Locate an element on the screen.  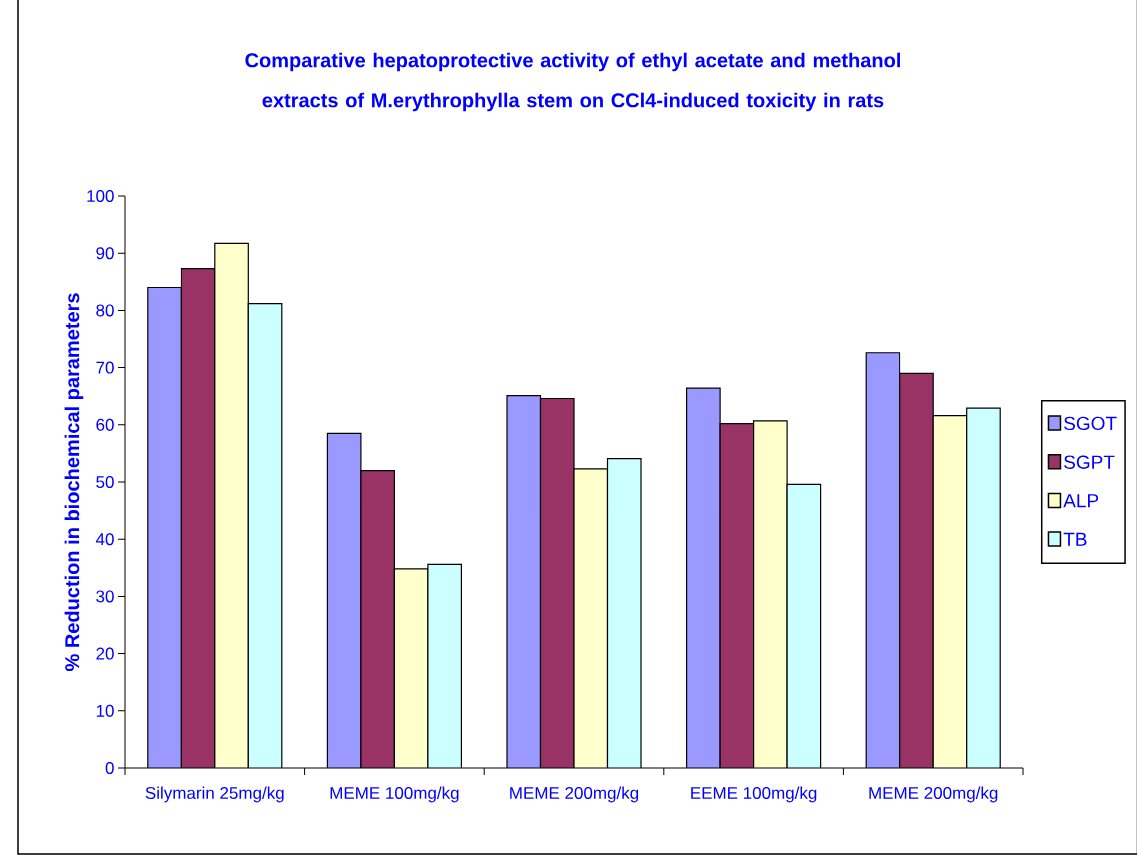
legend-label: SGPT is located at coordinates (1089, 462).